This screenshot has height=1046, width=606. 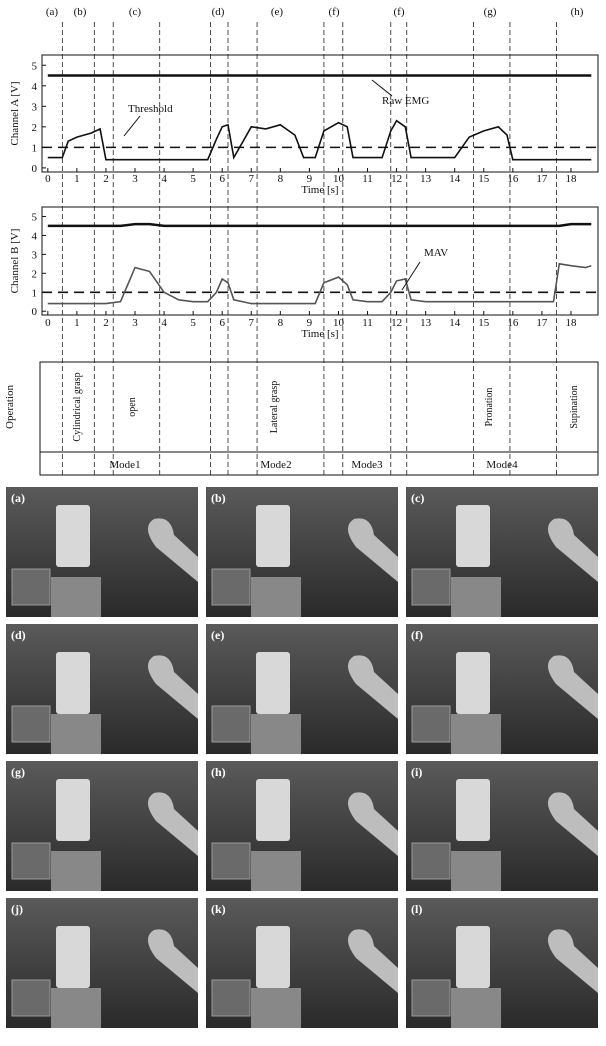 What do you see at coordinates (80, 12) in the screenshot?
I see `phase-label: (b)` at bounding box center [80, 12].